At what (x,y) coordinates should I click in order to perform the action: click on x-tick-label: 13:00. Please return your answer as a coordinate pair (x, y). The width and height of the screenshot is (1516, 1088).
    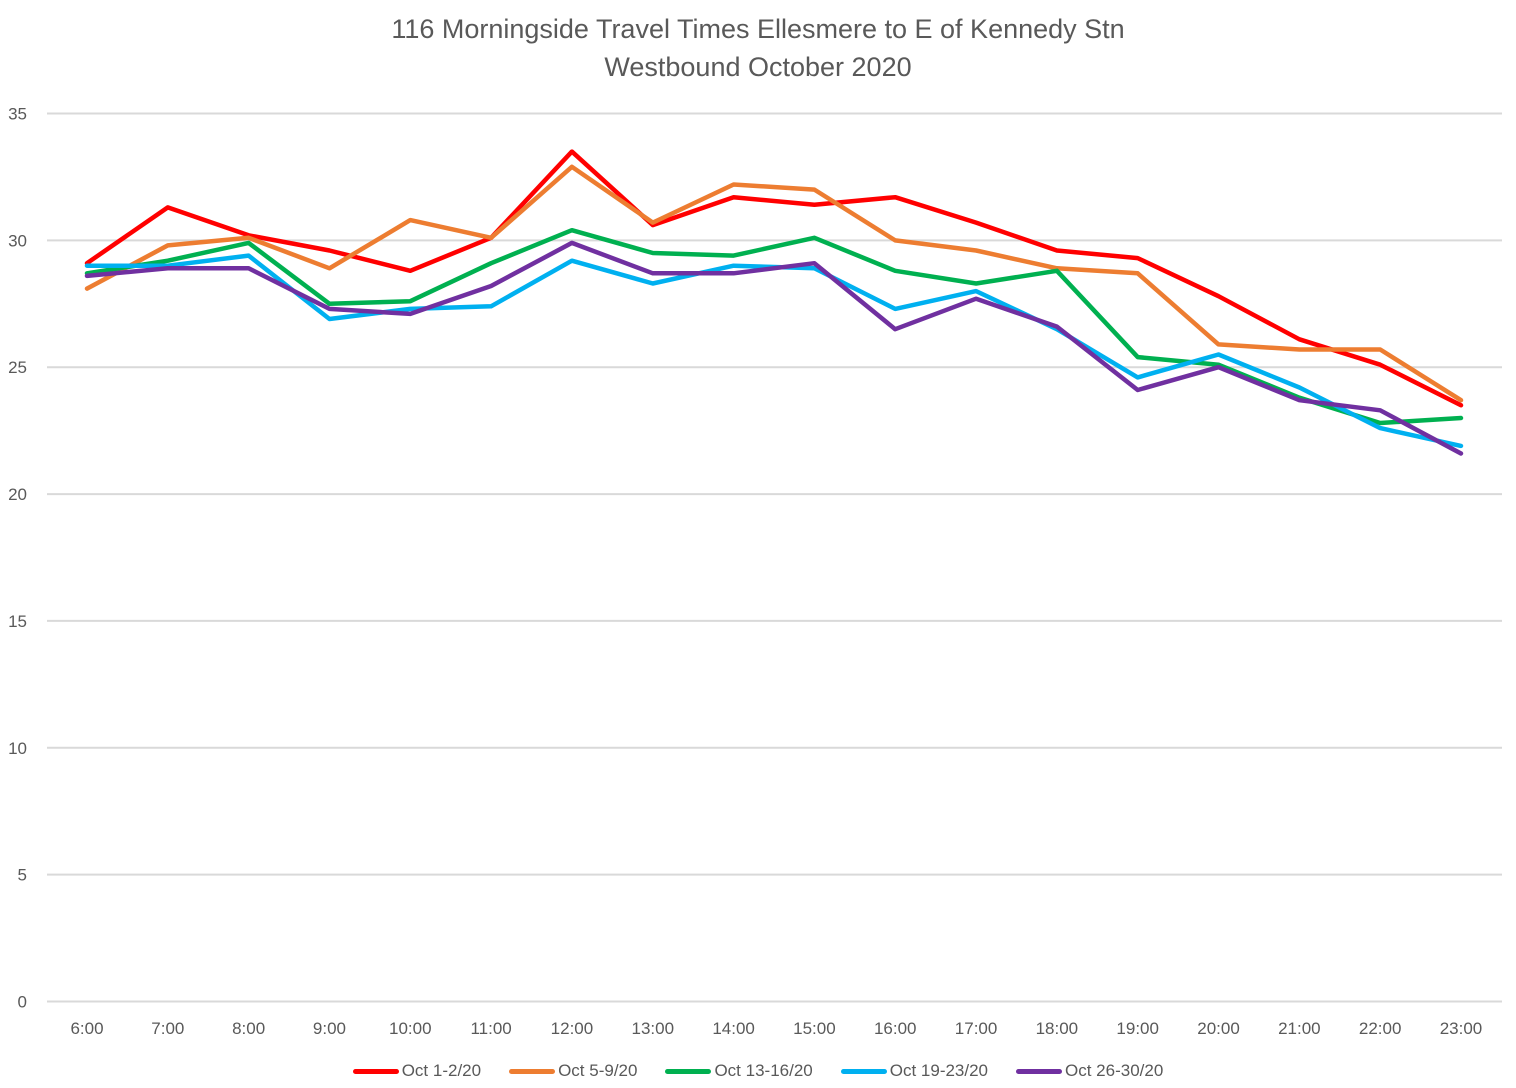
    Looking at the image, I should click on (652, 1028).